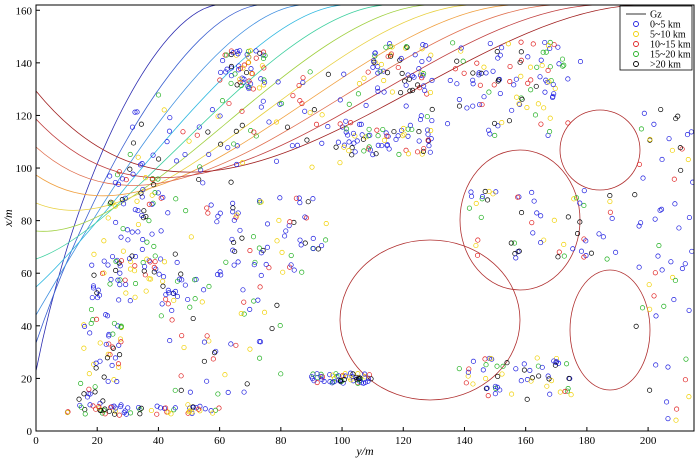  Describe the element at coordinates (30, 432) in the screenshot. I see `y-tick-label: 0` at that location.